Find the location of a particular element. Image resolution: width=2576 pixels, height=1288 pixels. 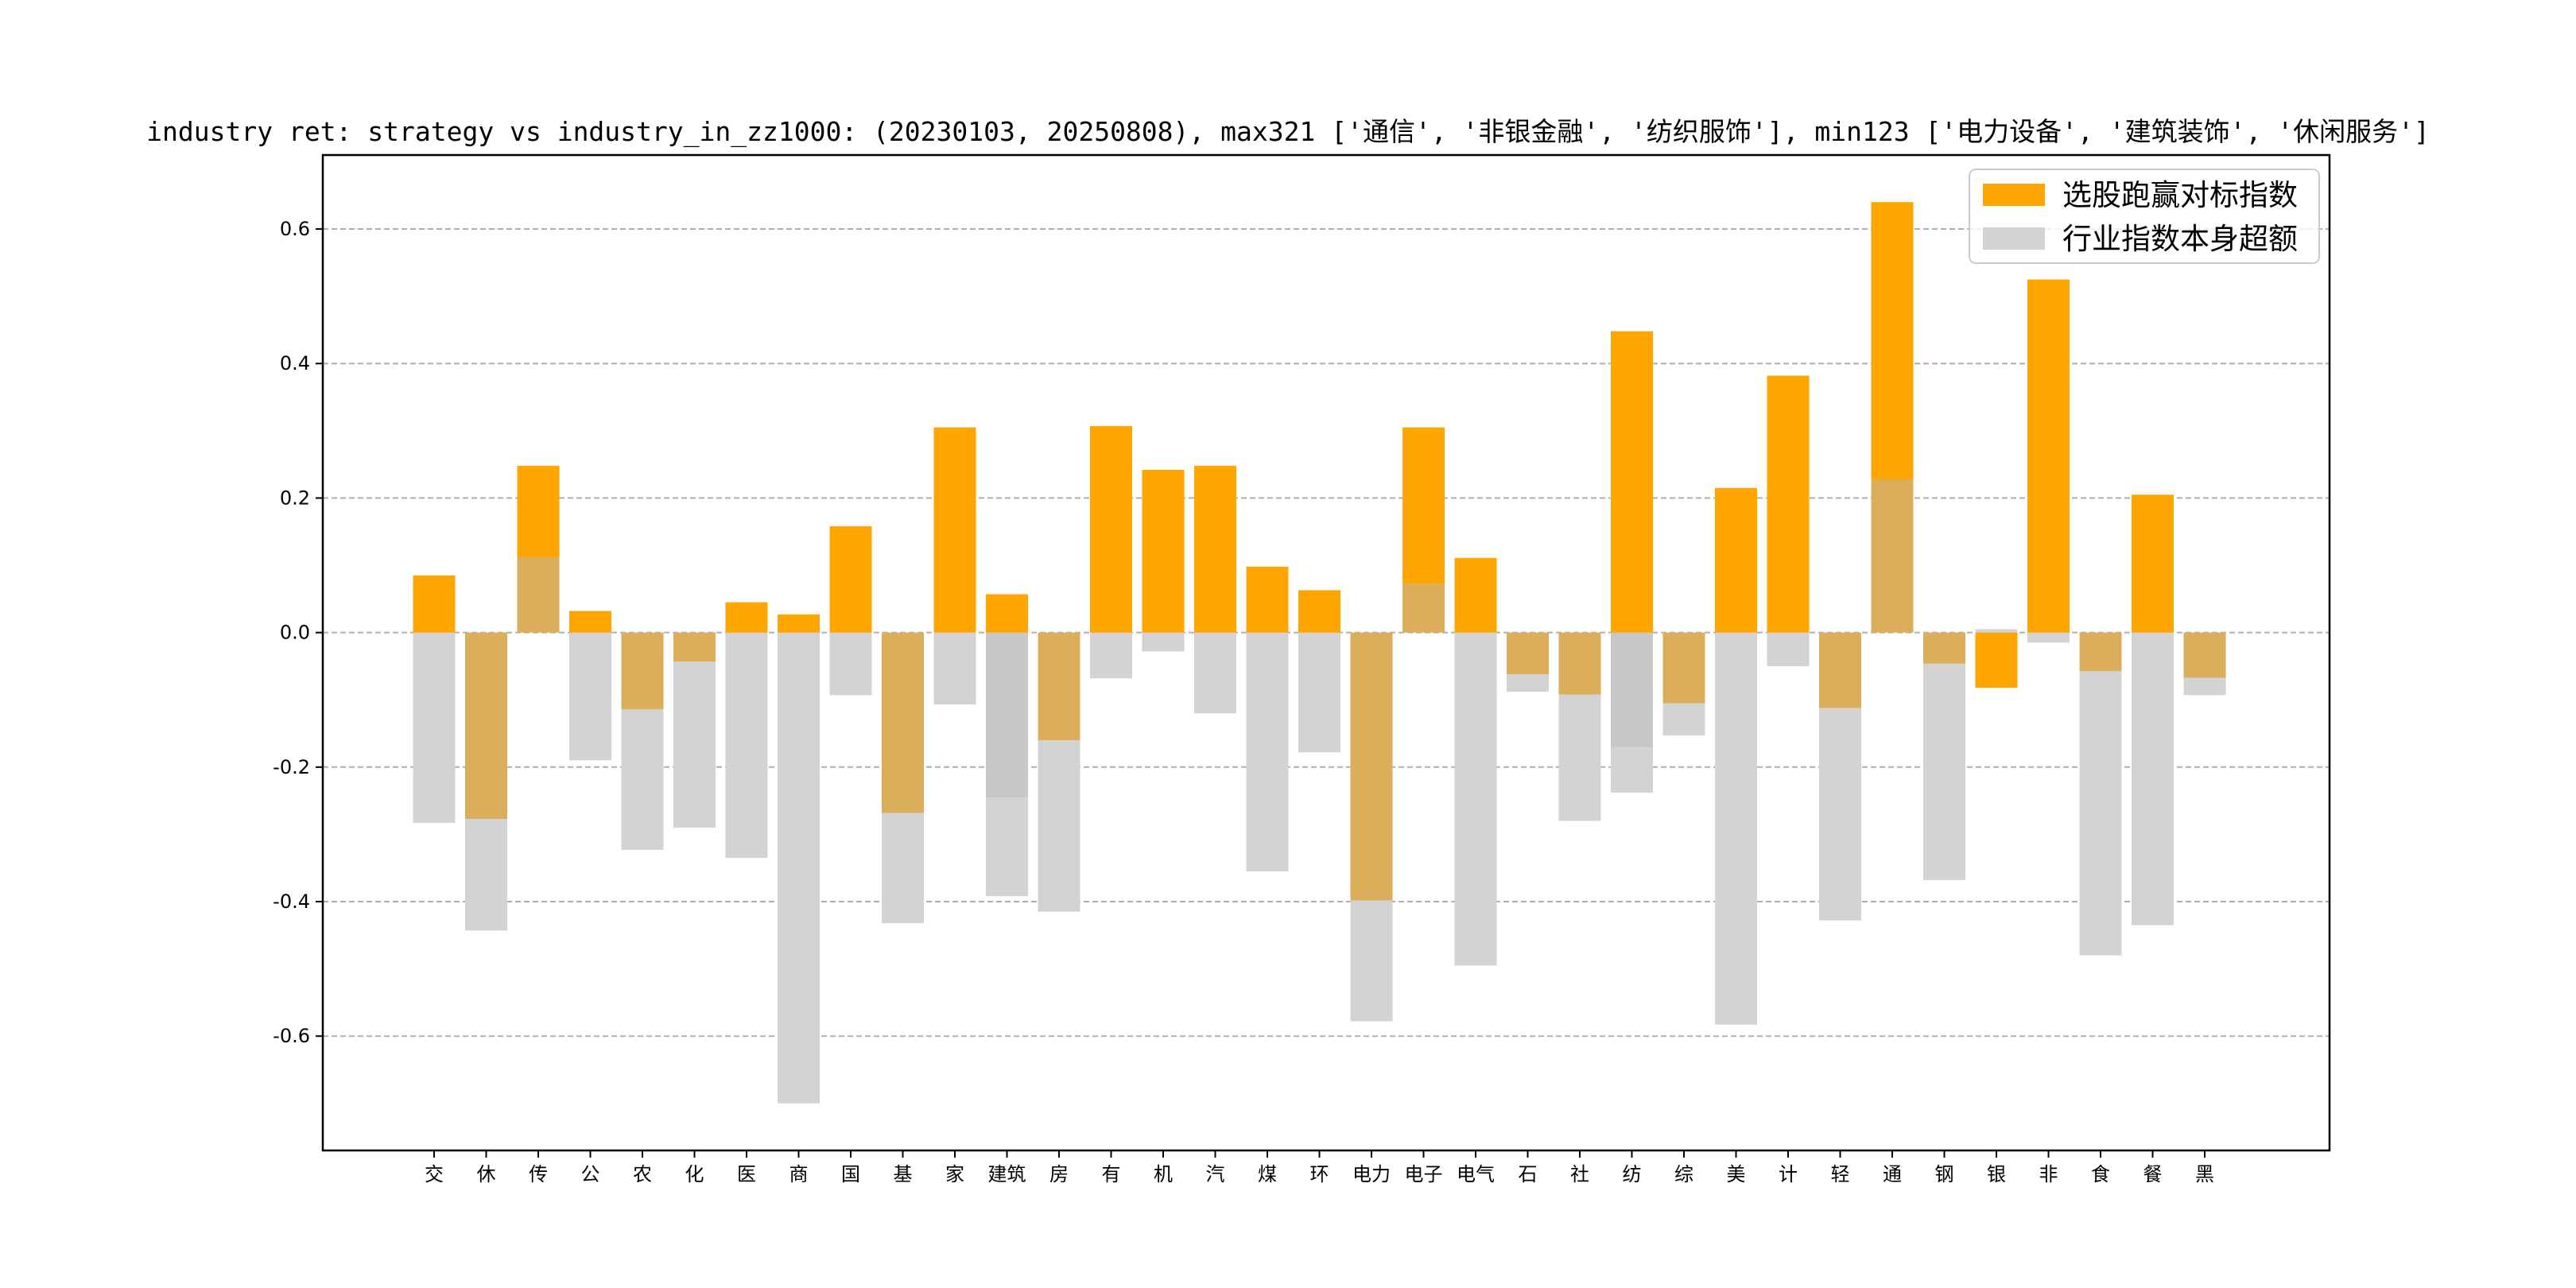

x-tick-label: 轻 is located at coordinates (1841, 1174).